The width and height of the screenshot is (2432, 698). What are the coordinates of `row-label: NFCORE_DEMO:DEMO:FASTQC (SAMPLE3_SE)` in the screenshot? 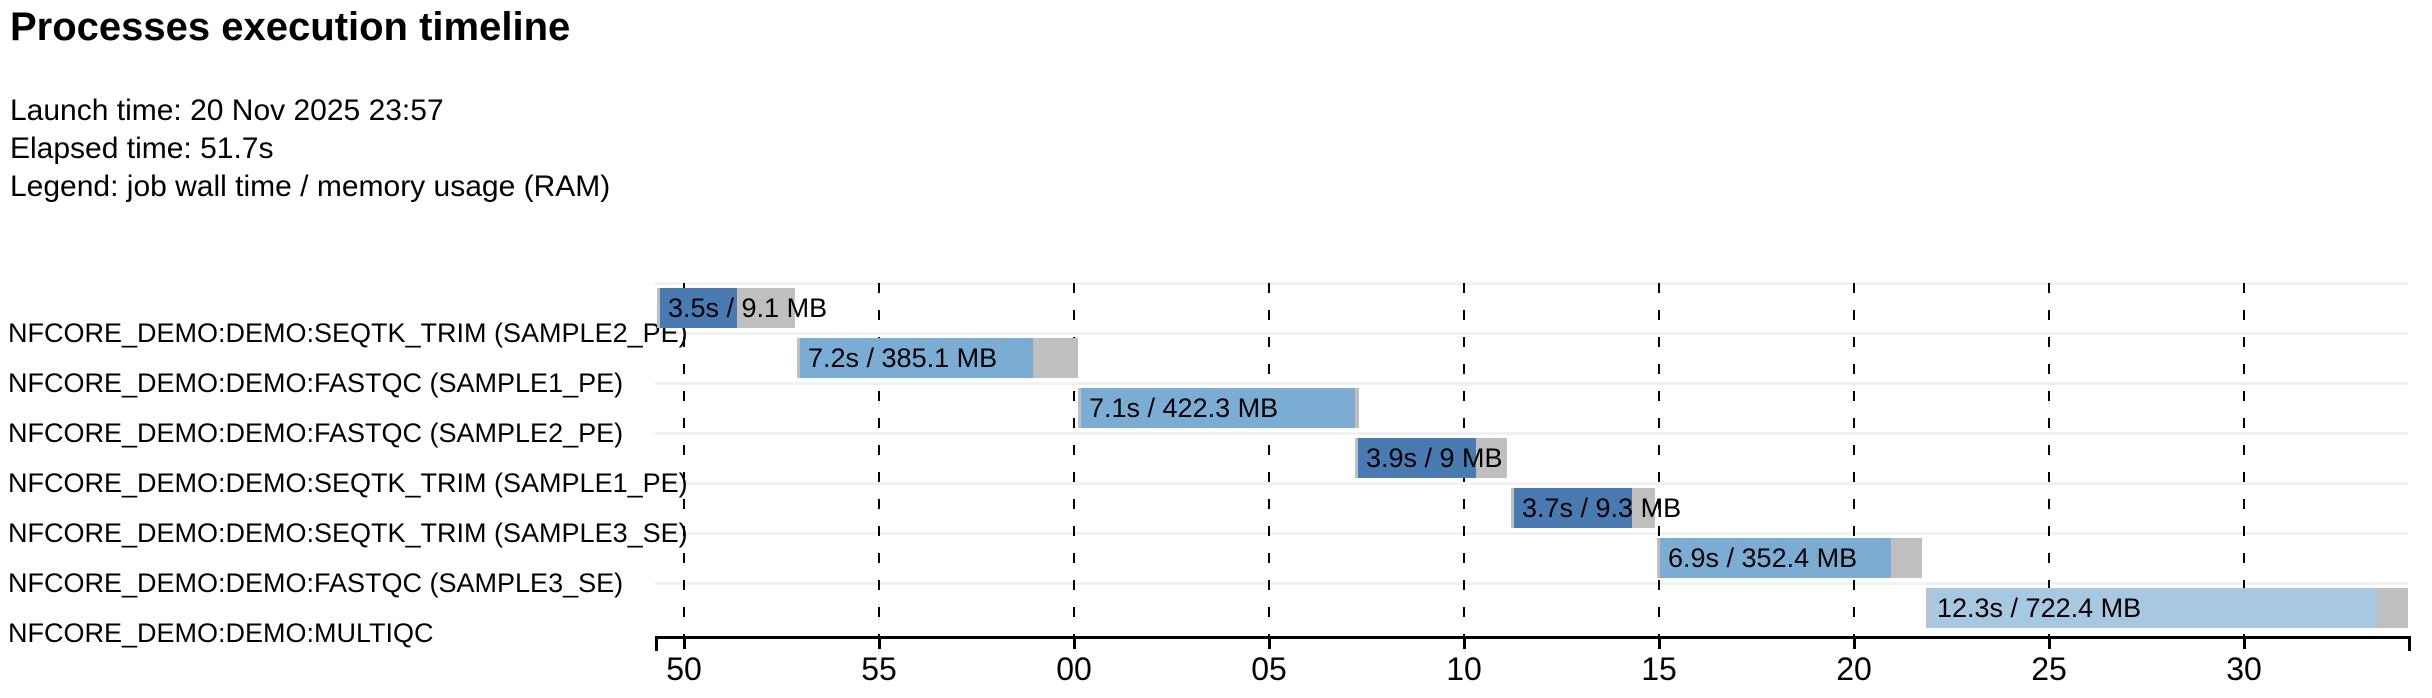 It's located at (316, 583).